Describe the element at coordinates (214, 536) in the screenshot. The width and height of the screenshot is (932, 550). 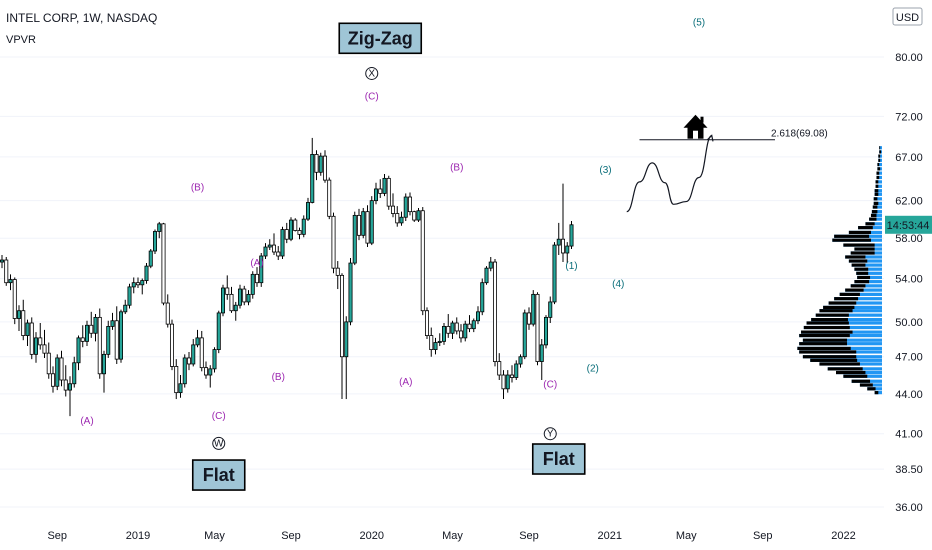
I see `time-tick-label: May` at that location.